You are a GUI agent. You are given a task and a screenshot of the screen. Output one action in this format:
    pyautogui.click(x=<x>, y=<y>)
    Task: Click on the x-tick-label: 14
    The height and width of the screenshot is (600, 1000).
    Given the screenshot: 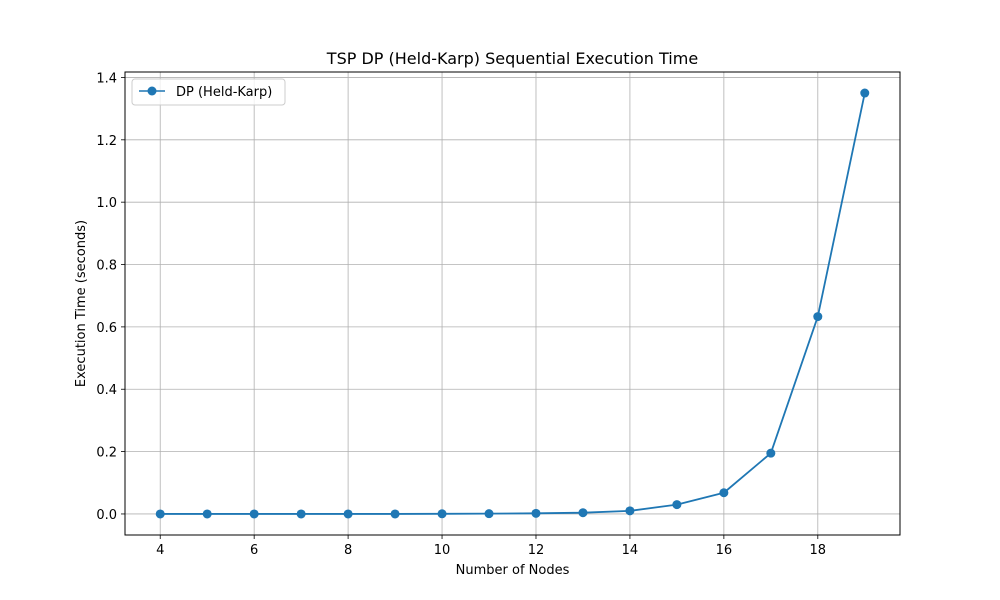 What is the action you would take?
    pyautogui.click(x=630, y=550)
    